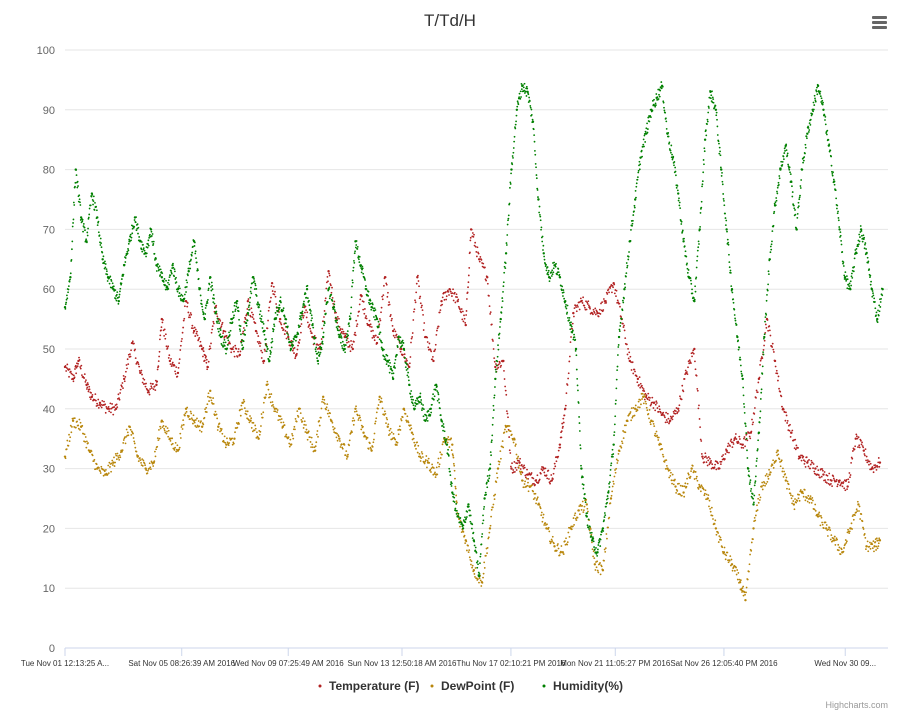 Image resolution: width=900 pixels, height=720 pixels. Describe the element at coordinates (879, 23) in the screenshot. I see `context-menu-button` at that location.